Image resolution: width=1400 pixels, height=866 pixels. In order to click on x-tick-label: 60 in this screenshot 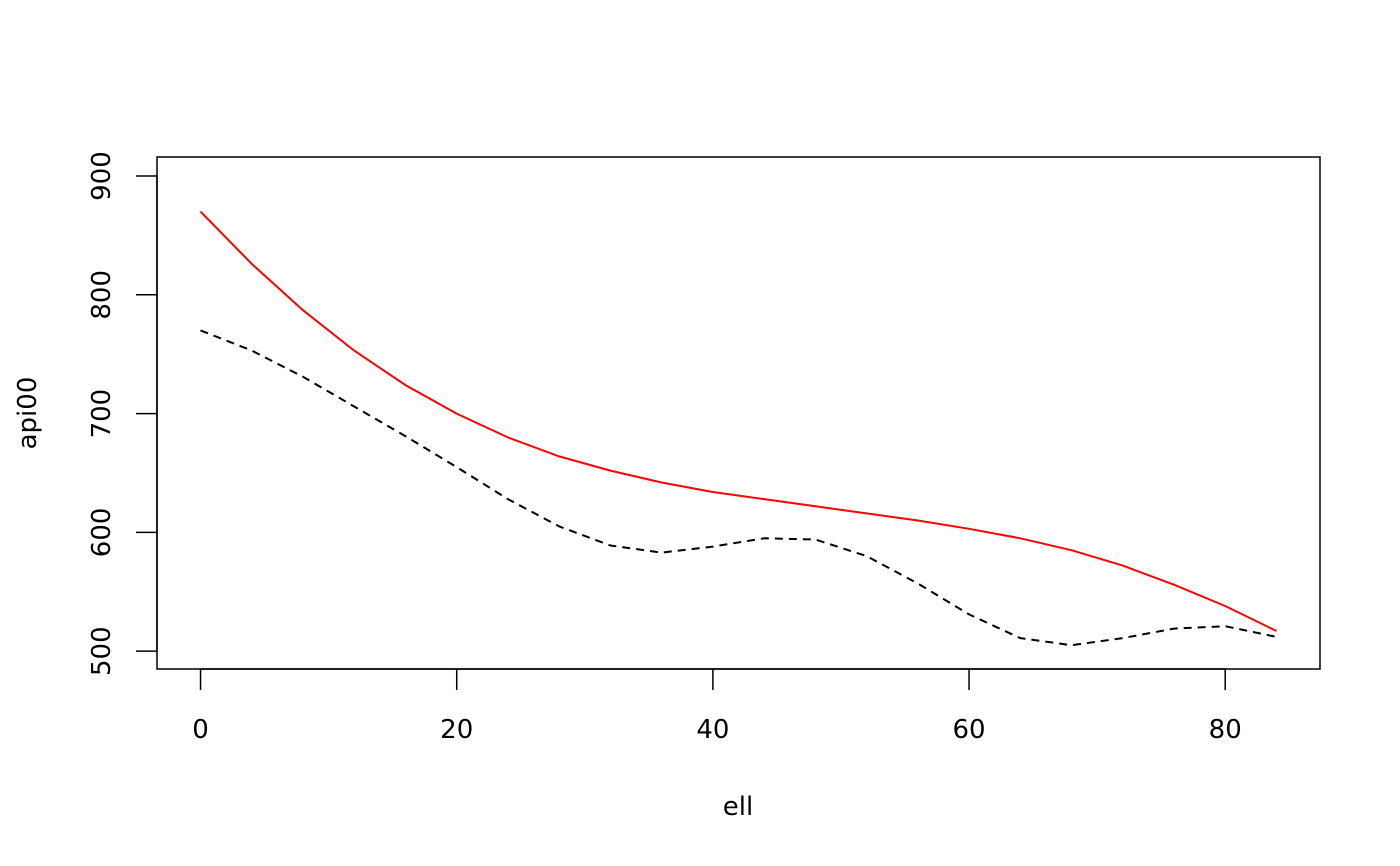, I will do `click(969, 730)`.